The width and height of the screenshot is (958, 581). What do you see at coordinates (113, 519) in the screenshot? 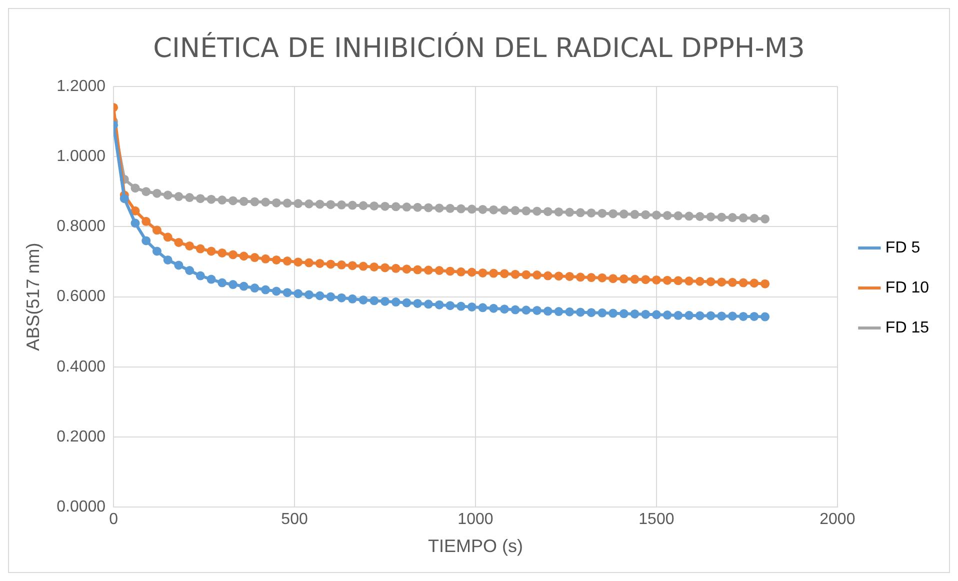
I see `x-tick-label: 0` at bounding box center [113, 519].